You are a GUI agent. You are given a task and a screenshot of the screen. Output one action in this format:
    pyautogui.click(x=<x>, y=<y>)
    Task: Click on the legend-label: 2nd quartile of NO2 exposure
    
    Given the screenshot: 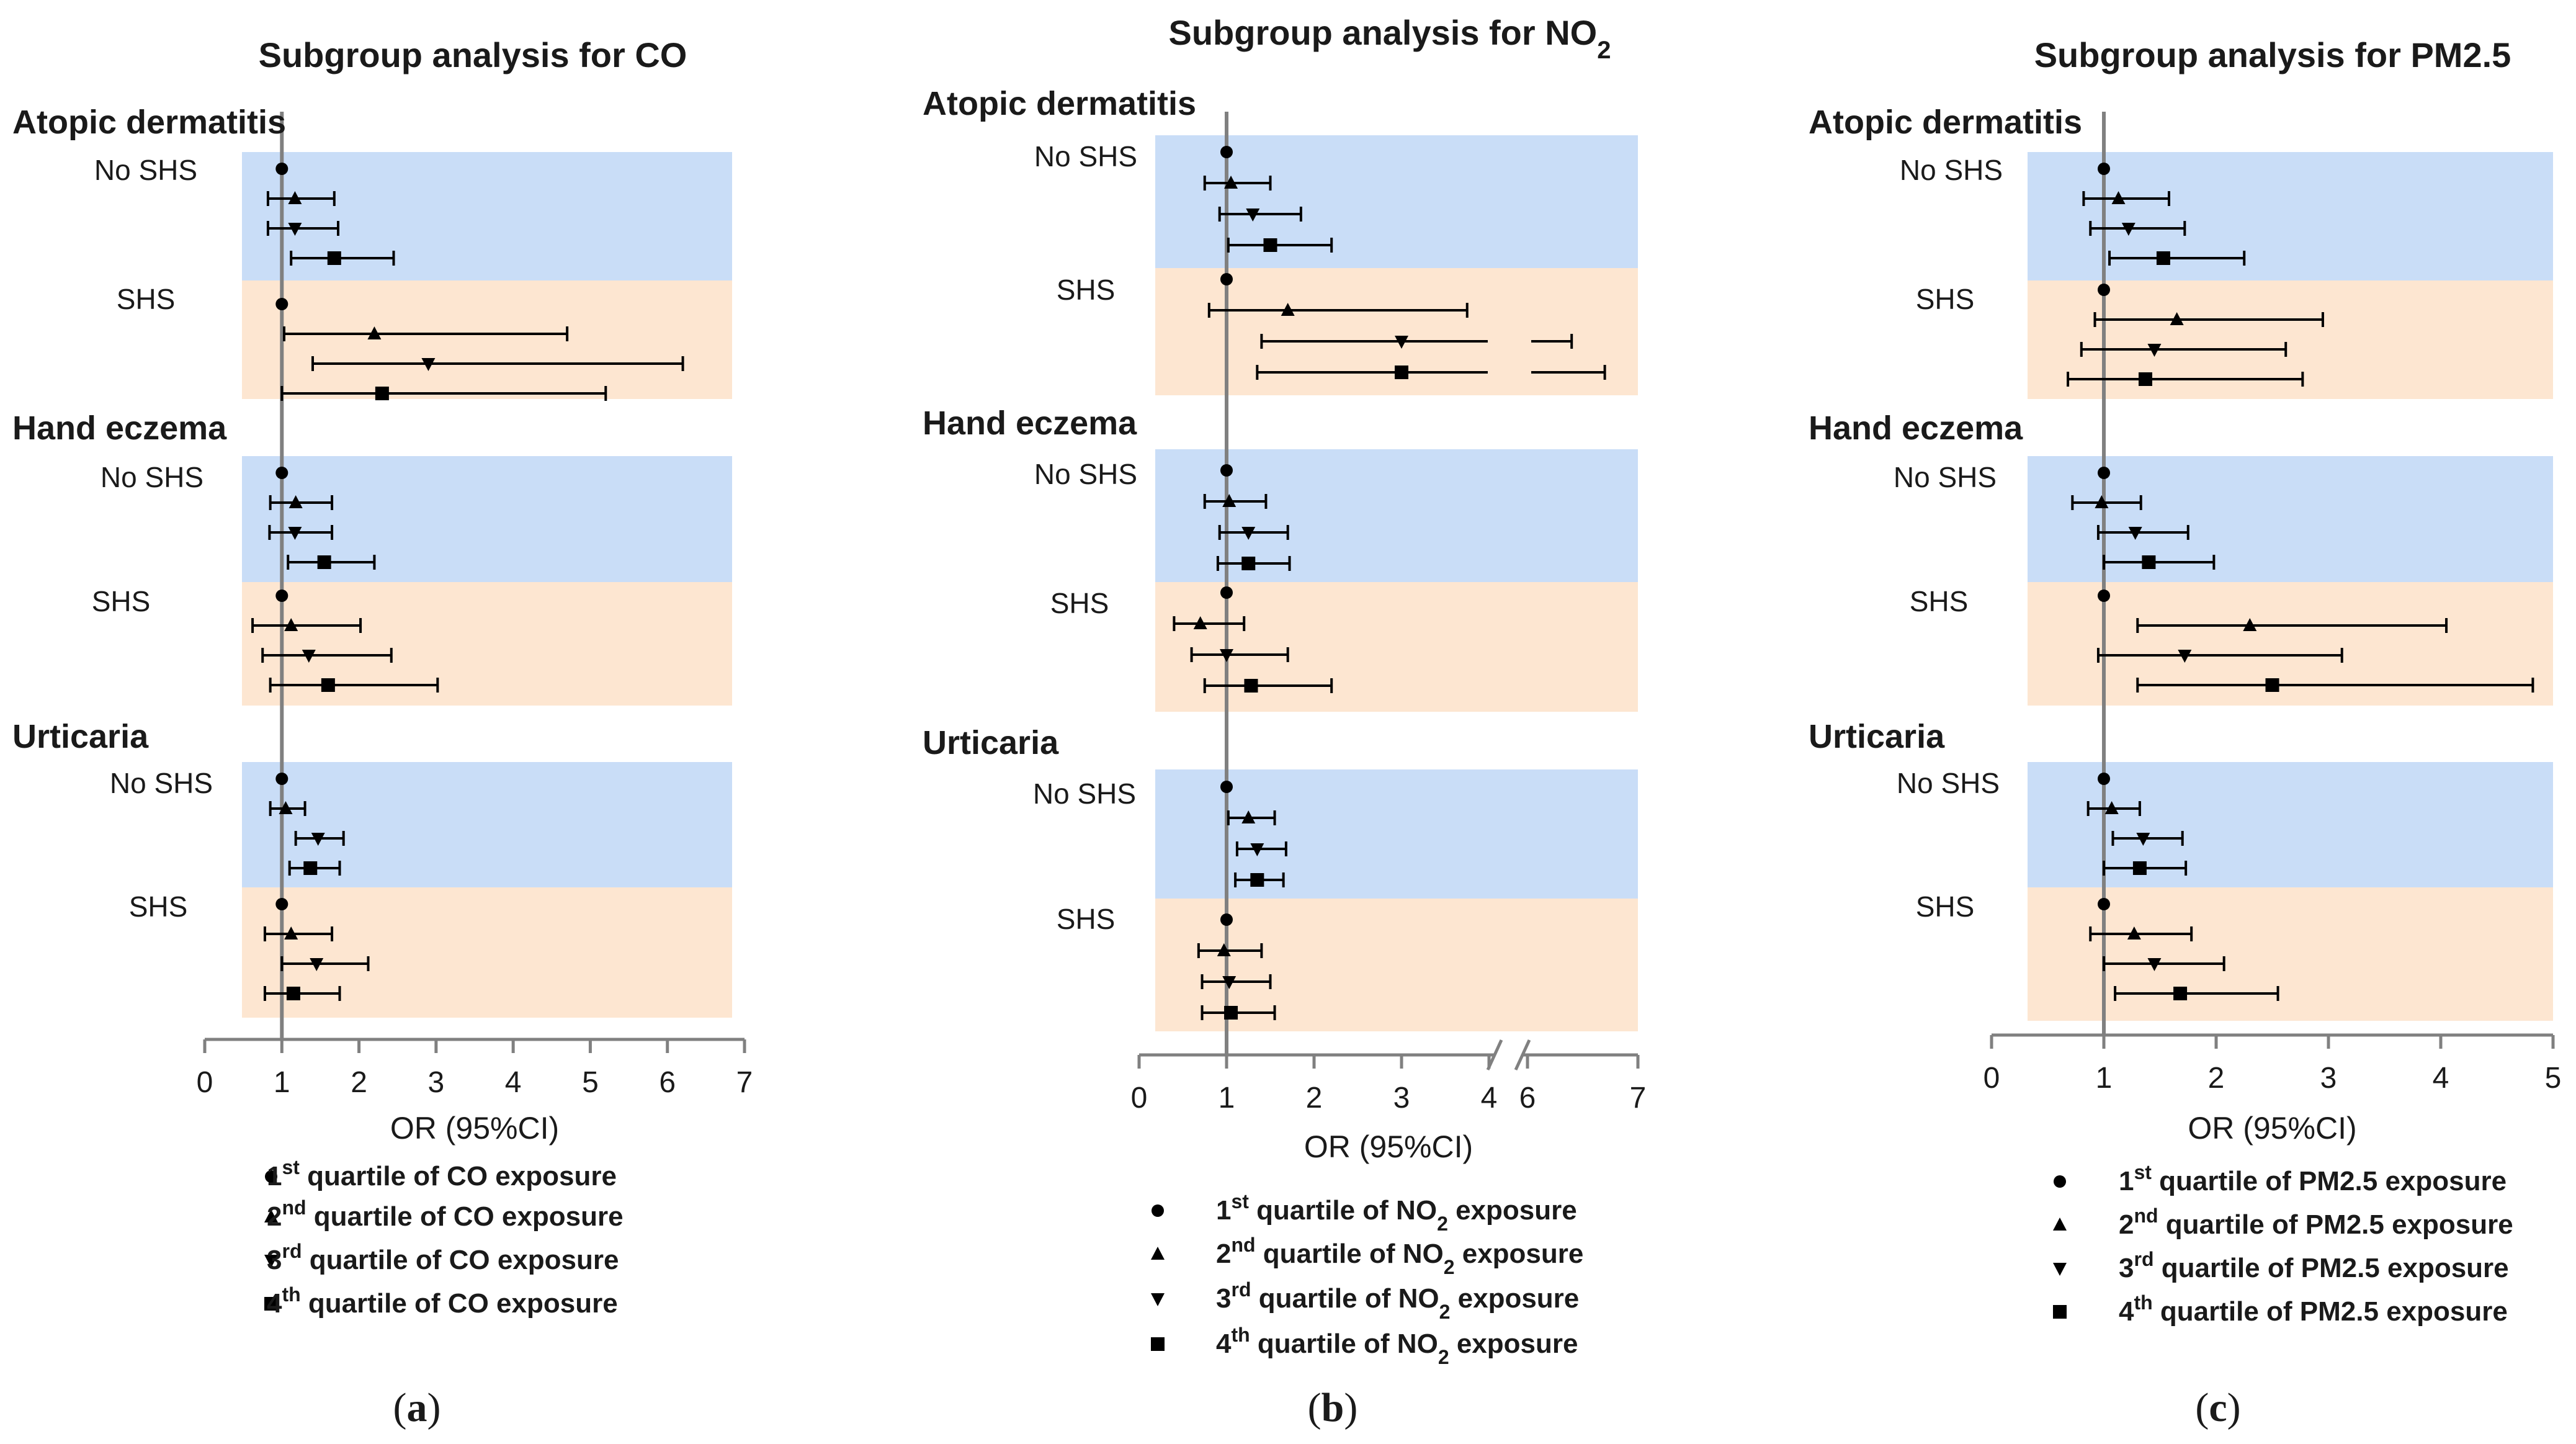 What is the action you would take?
    pyautogui.click(x=1399, y=1256)
    